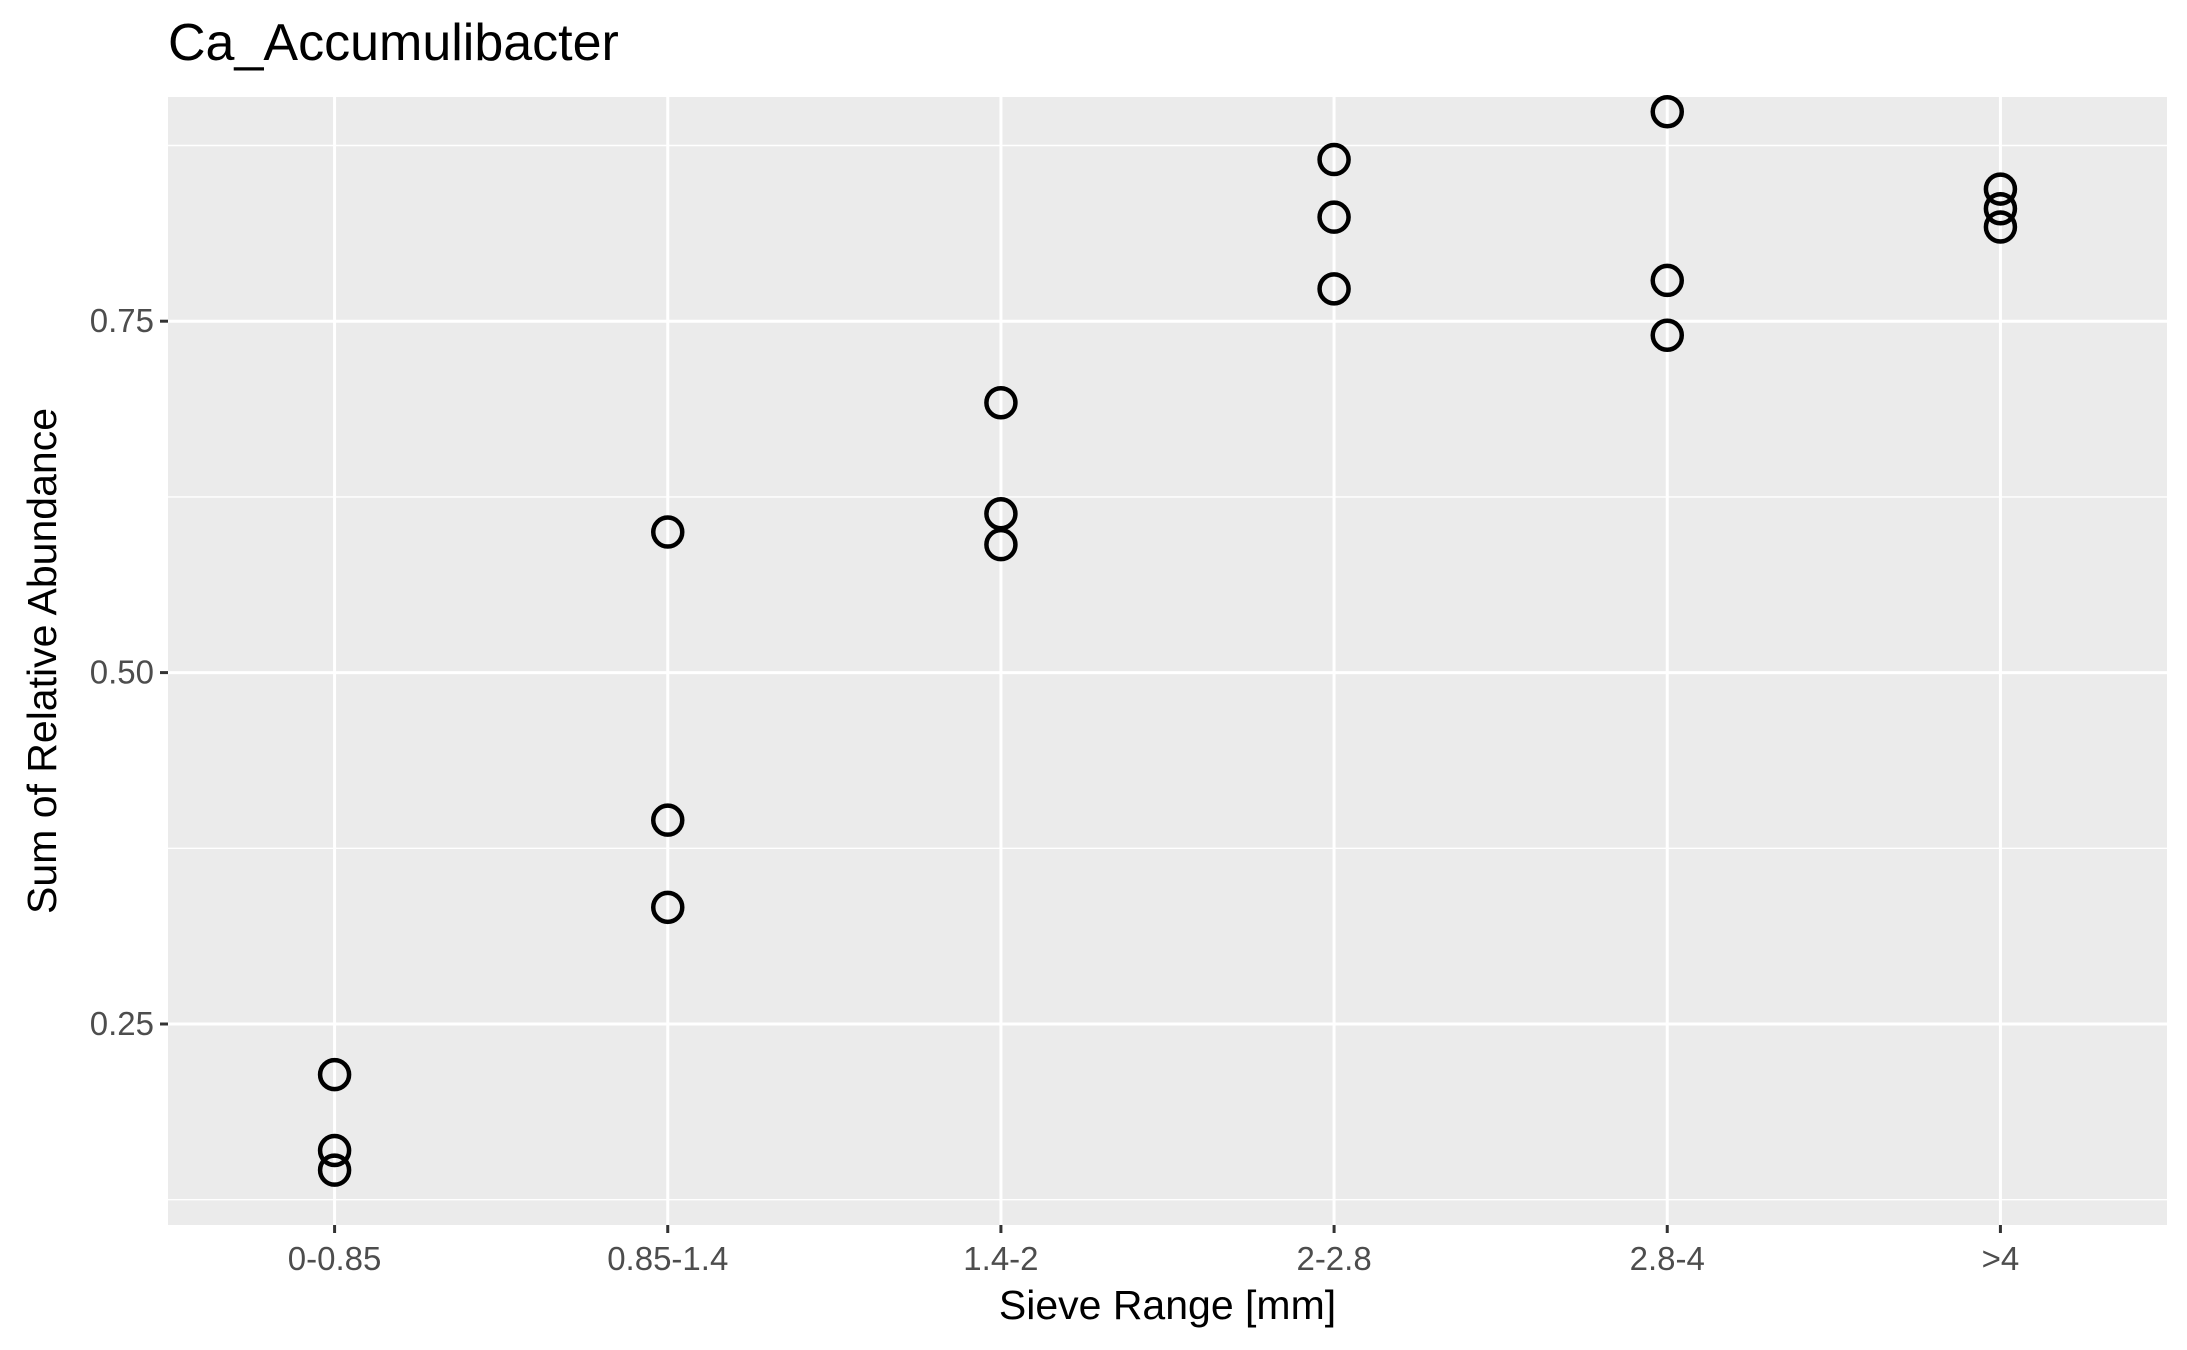  What do you see at coordinates (122, 672) in the screenshot?
I see `y-tick-label: 0.50` at bounding box center [122, 672].